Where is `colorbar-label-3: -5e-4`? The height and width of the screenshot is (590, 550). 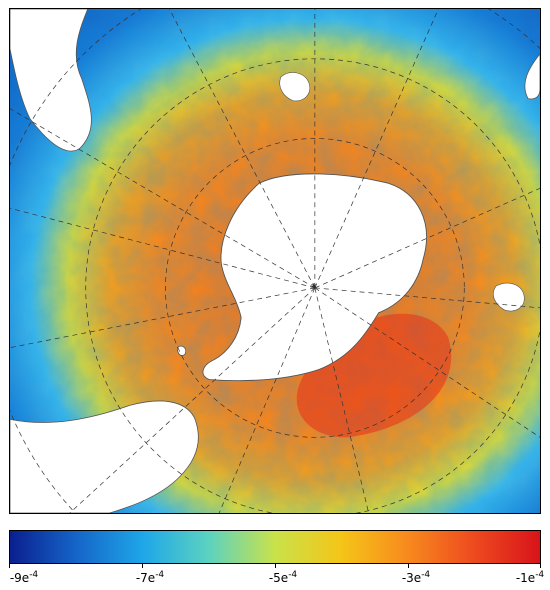 colorbar-label-3: -5e-4 is located at coordinates (283, 577).